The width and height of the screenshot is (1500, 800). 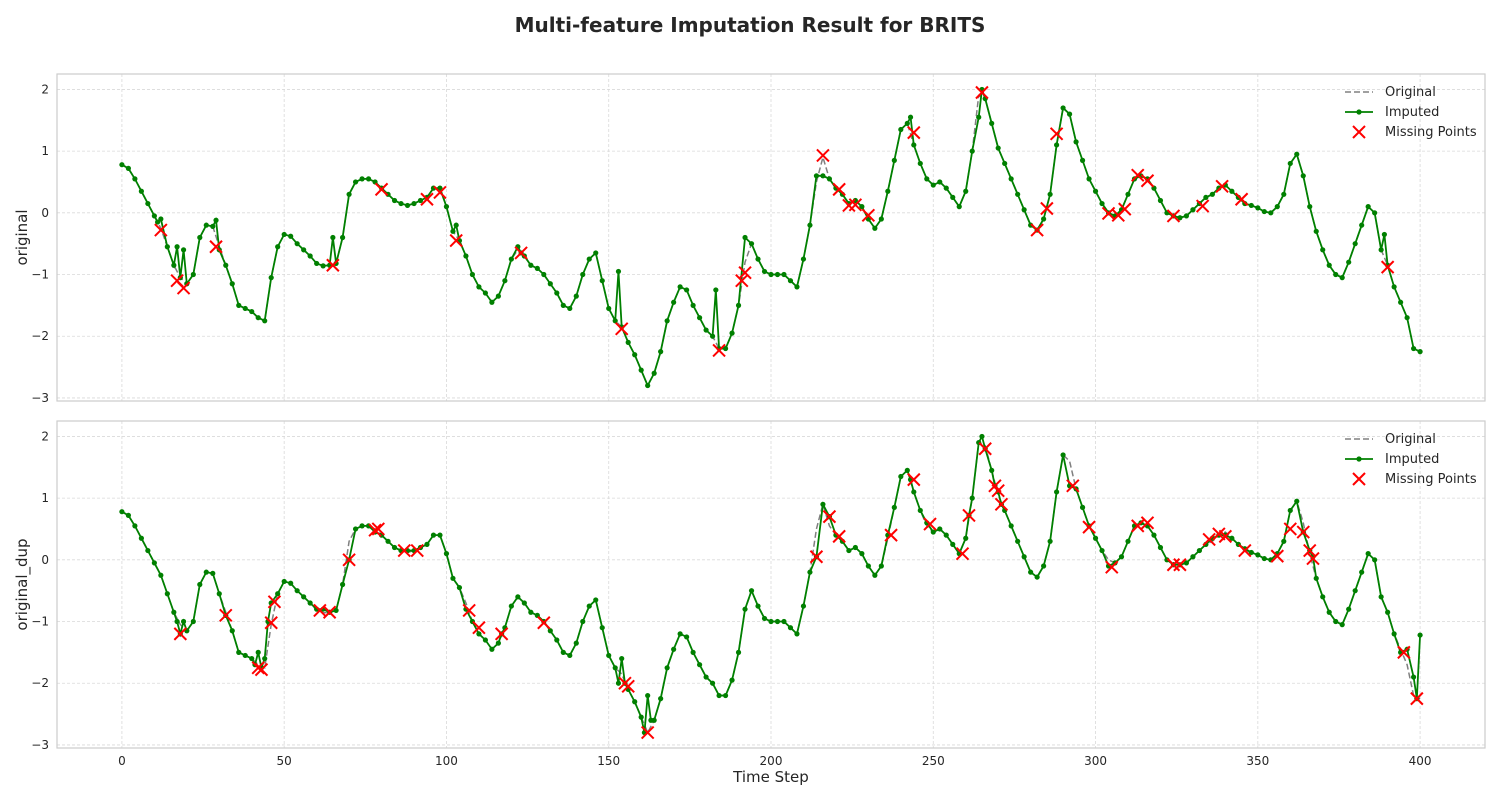 I want to click on legend-missing-swatch, so click(x=1359, y=479).